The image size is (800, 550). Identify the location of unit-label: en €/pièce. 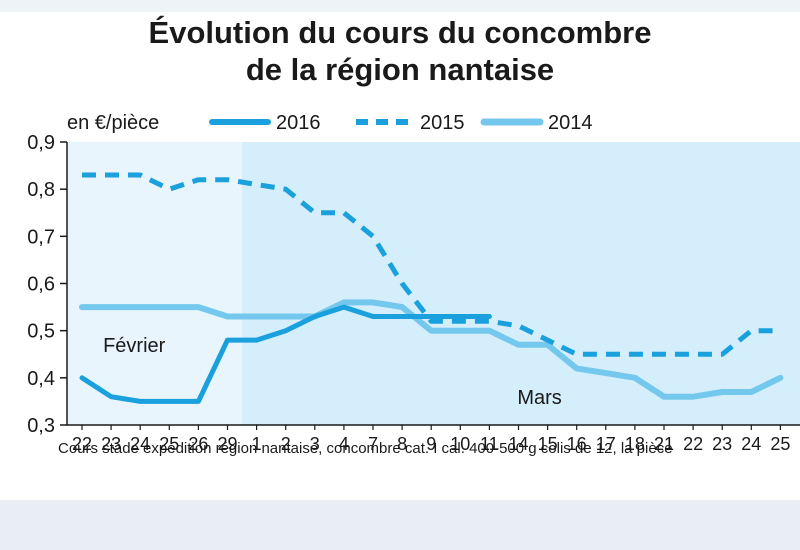
(113, 123).